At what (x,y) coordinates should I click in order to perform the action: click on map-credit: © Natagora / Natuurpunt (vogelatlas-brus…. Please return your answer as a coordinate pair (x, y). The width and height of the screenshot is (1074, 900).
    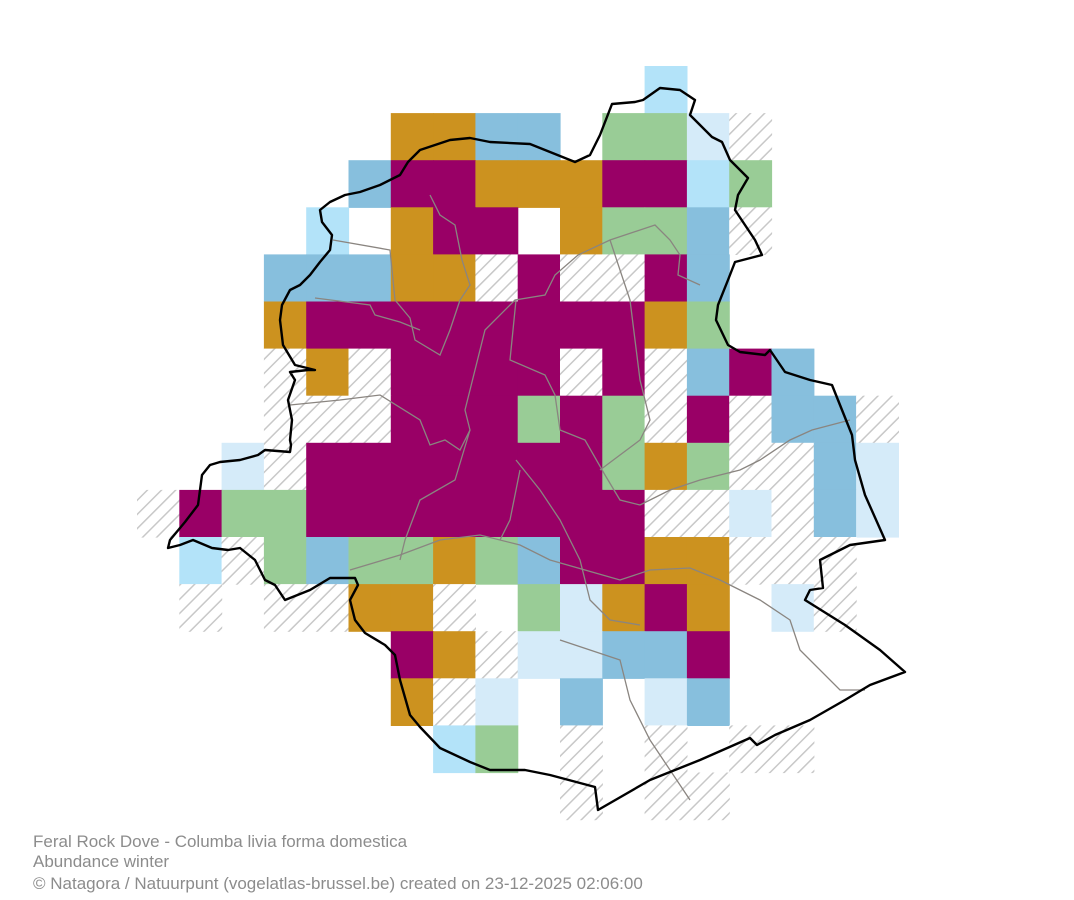
    Looking at the image, I should click on (338, 883).